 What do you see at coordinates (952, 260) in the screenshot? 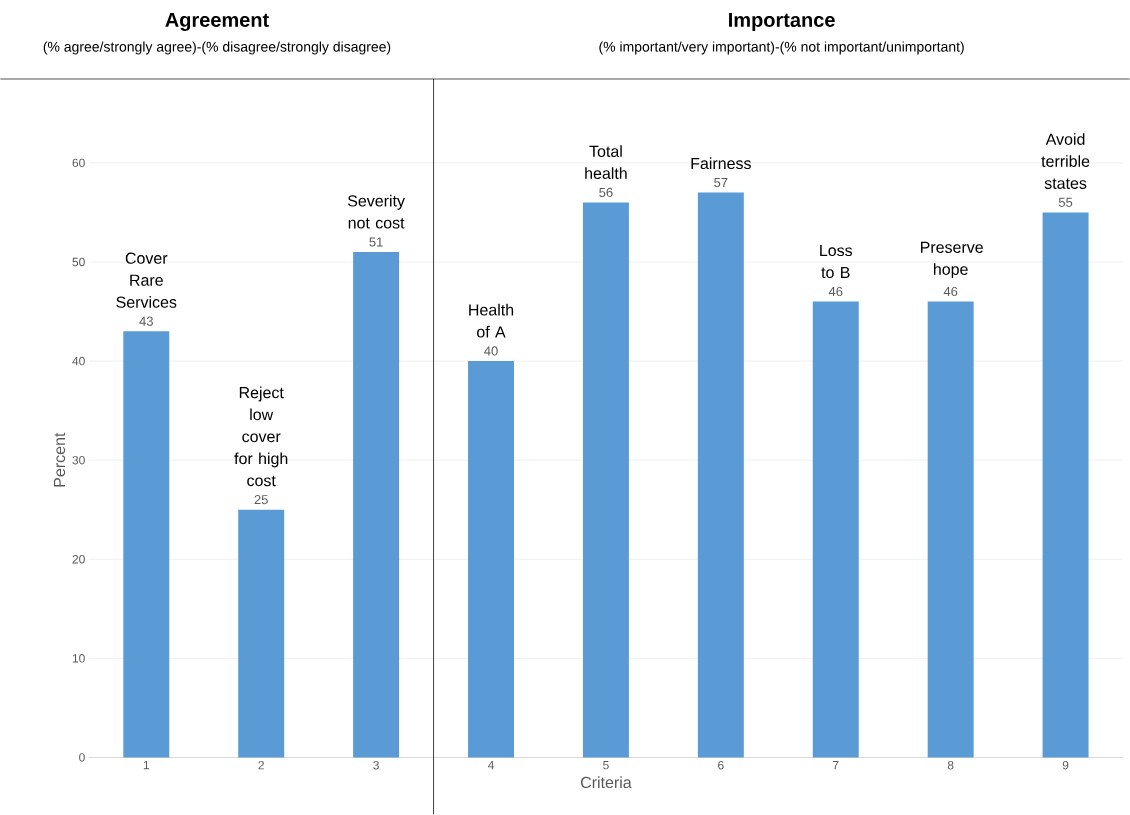
I see `annotation: Preserve hope` at bounding box center [952, 260].